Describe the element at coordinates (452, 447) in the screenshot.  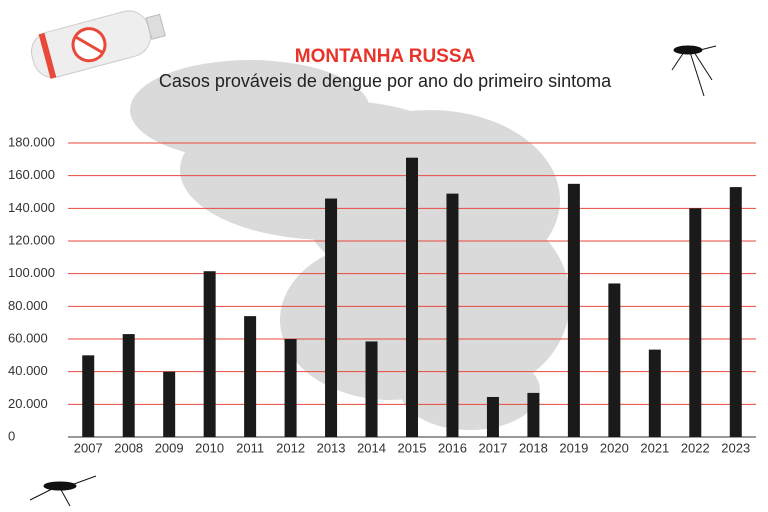
I see `x-tick-label: 2016` at that location.